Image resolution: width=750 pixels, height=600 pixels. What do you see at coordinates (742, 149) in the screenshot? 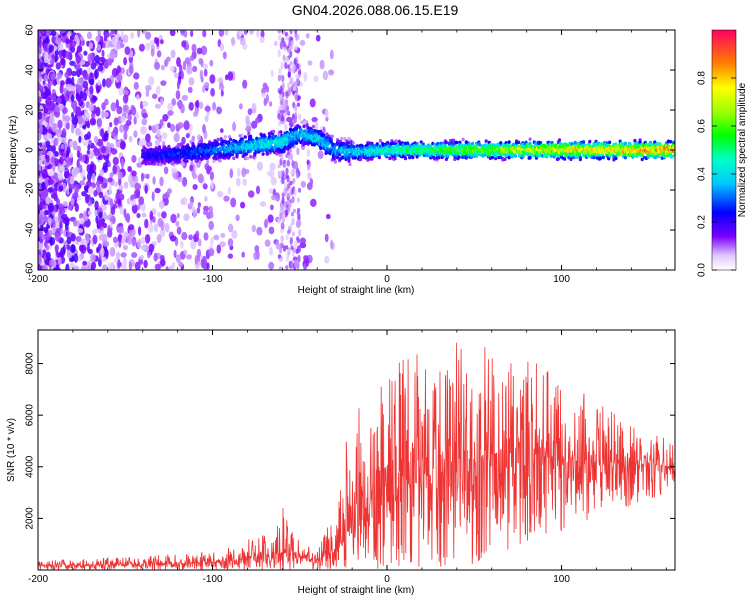
I see `colorbar-label: Normalized spectral amplitude` at bounding box center [742, 149].